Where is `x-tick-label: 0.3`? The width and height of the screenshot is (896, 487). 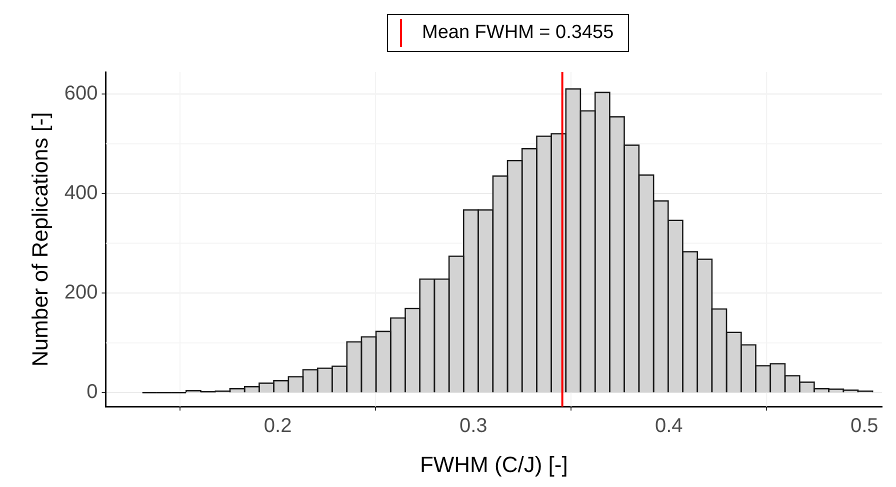
x-tick-label: 0.3 is located at coordinates (473, 426).